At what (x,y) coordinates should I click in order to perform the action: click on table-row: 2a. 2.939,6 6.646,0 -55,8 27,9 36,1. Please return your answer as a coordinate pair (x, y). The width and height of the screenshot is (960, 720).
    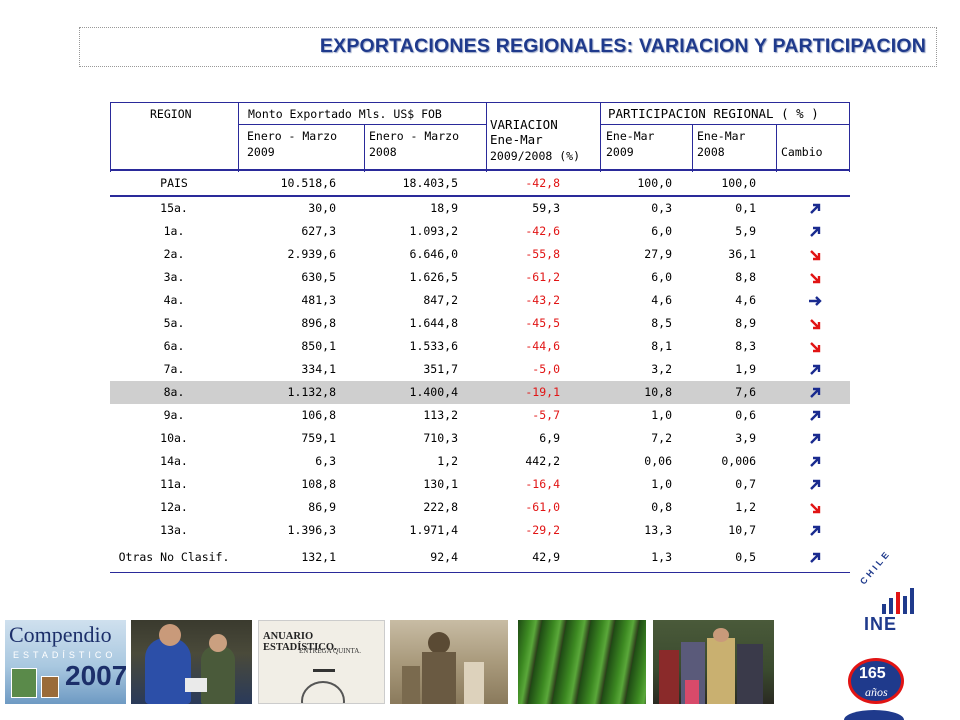
    Looking at the image, I should click on (480, 254).